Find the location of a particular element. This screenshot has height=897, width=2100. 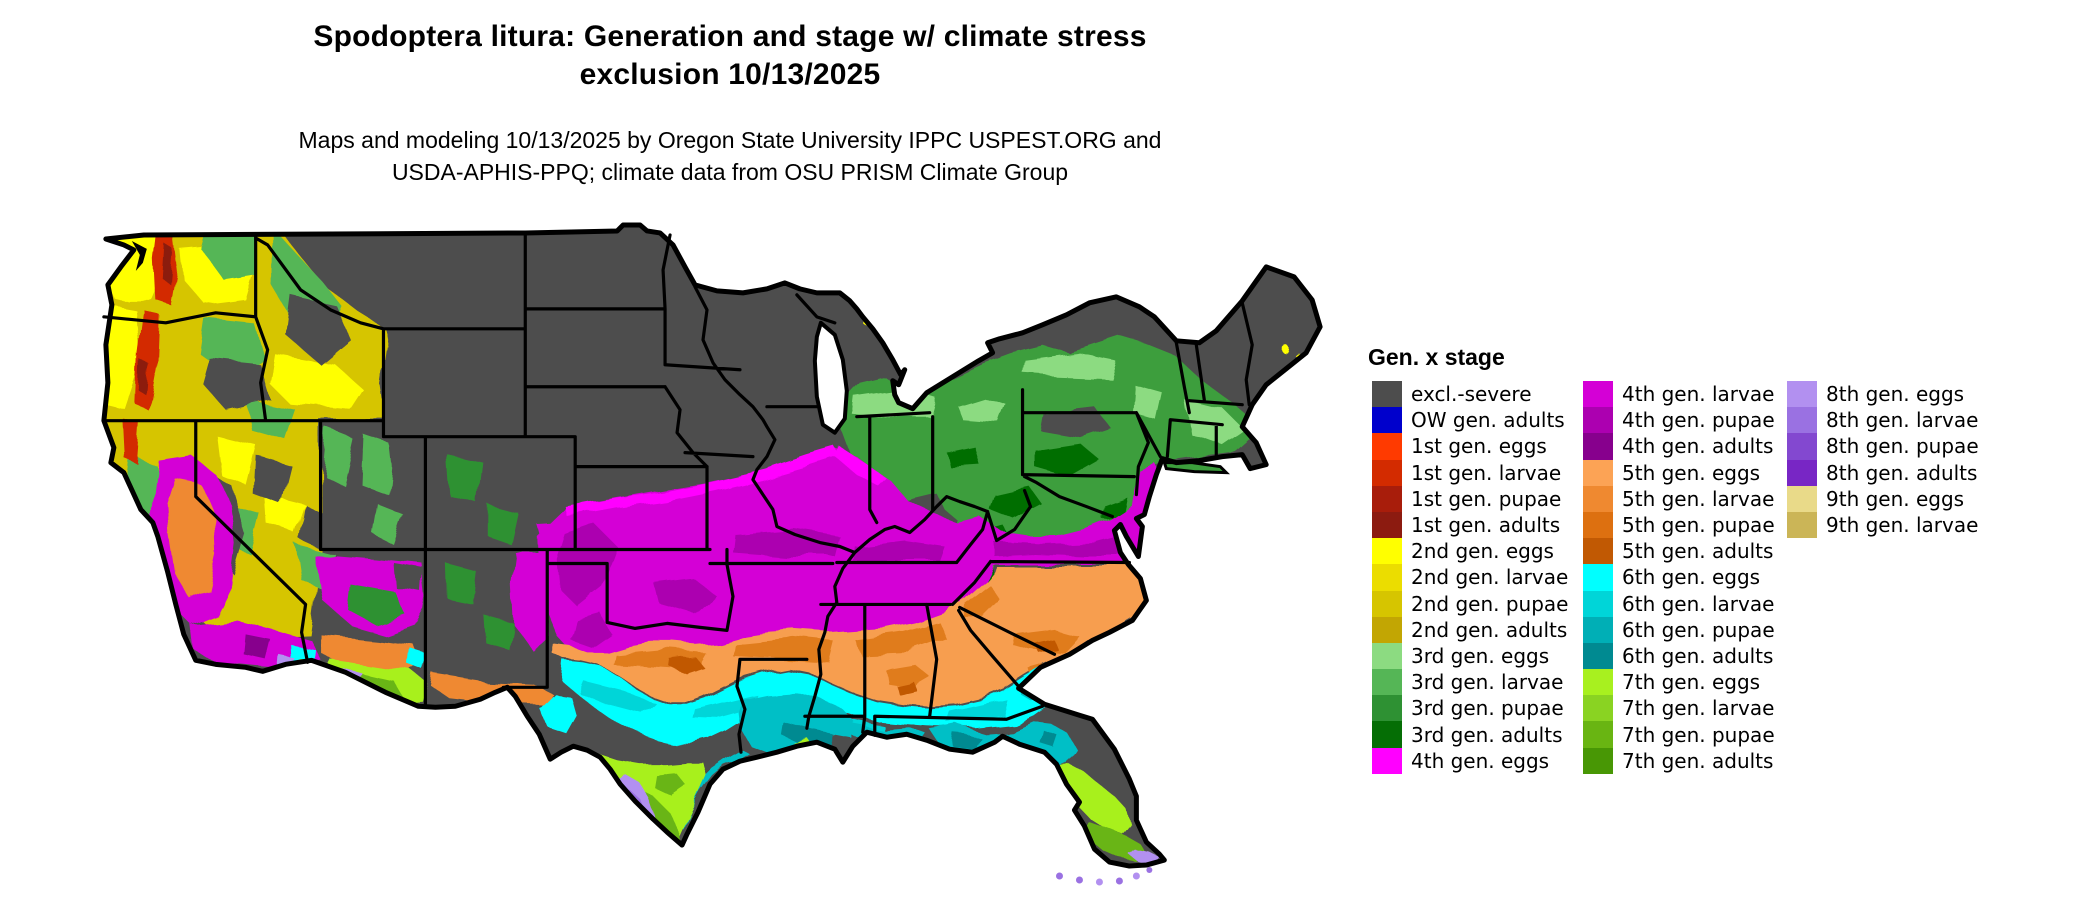

legend-item: 3rd gen. larvae is located at coordinates (1470, 682).